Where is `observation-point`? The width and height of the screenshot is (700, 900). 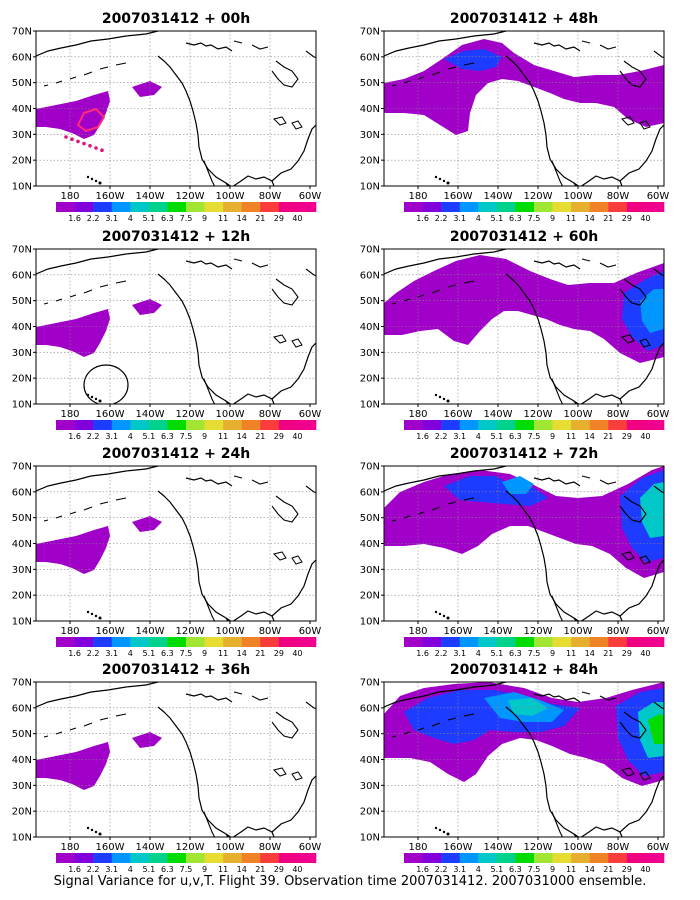 observation-point is located at coordinates (90, 146).